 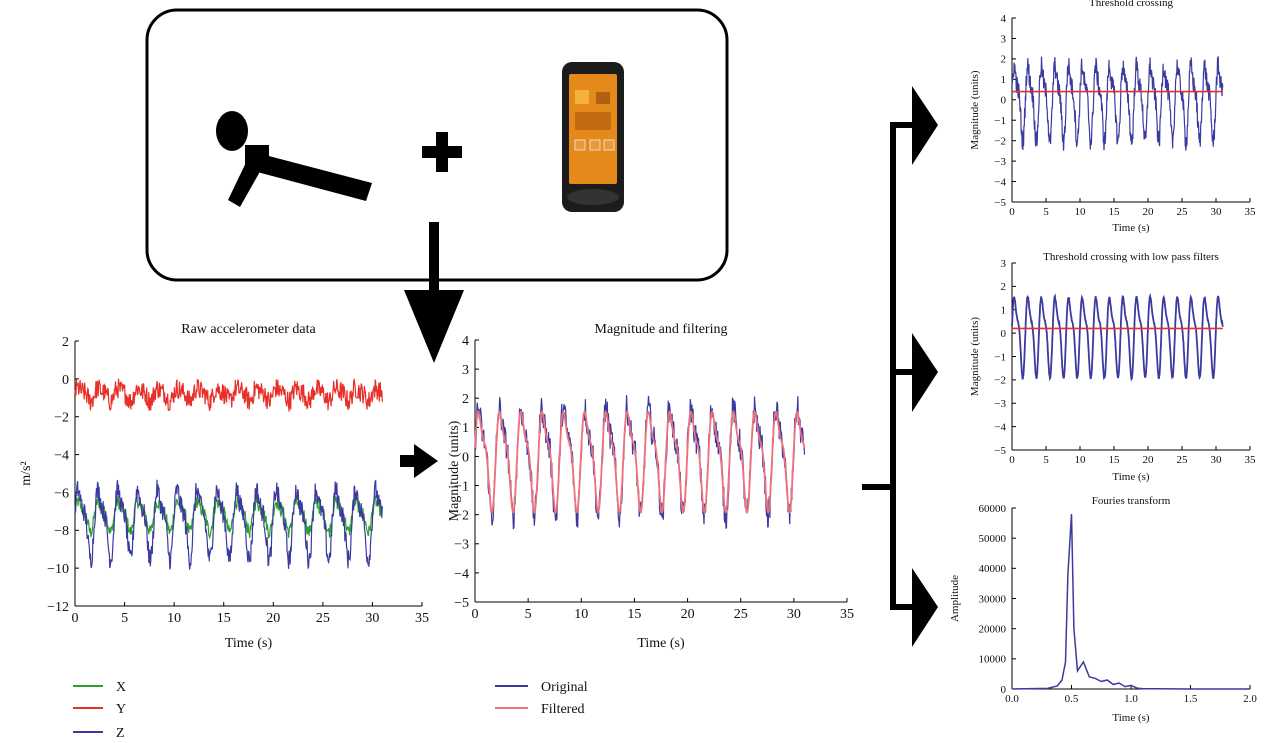 What do you see at coordinates (434, 292) in the screenshot?
I see `arrow-down` at bounding box center [434, 292].